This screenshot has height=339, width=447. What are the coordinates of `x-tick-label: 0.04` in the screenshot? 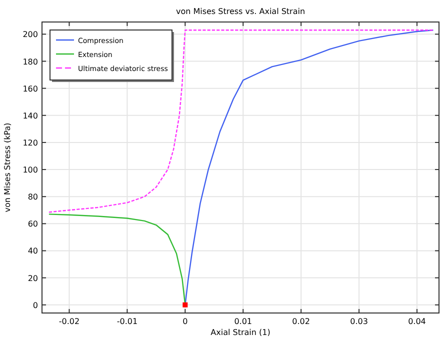 It's located at (417, 321).